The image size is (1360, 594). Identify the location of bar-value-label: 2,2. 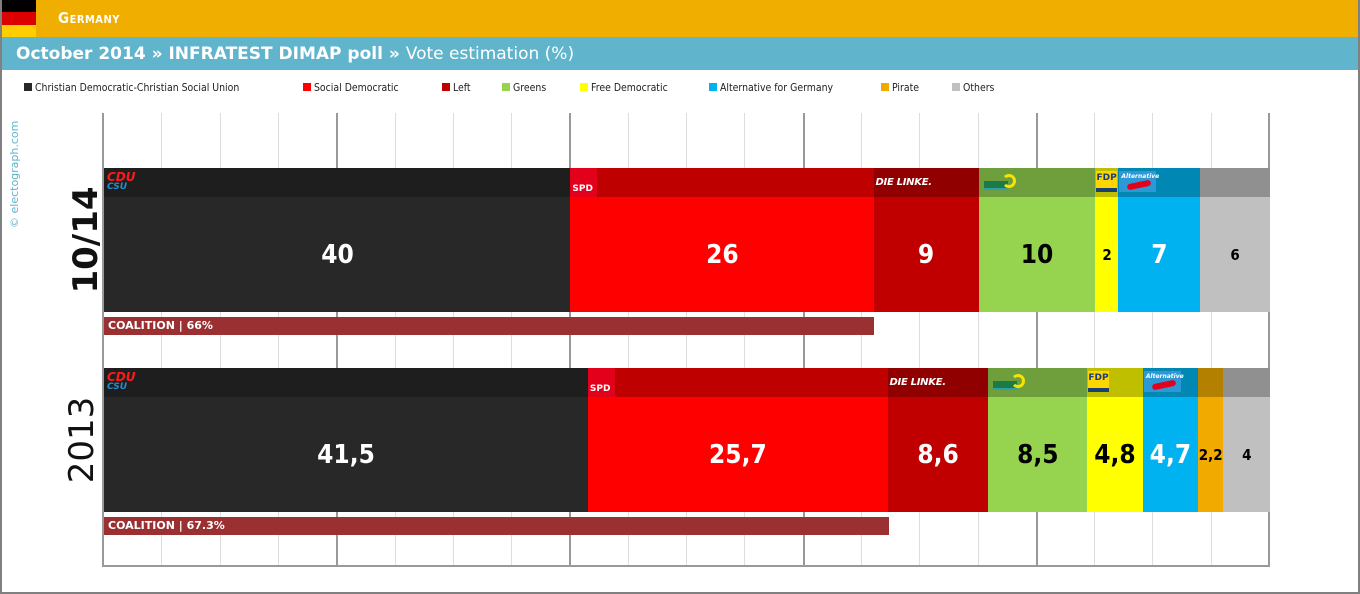
(1210, 454).